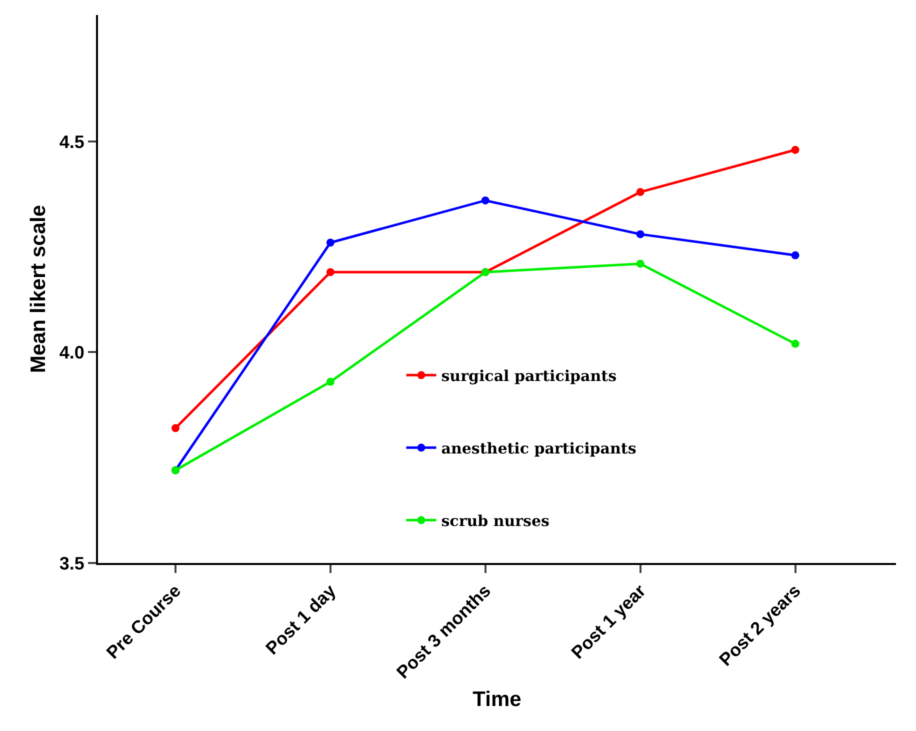 The height and width of the screenshot is (731, 916). I want to click on y-tick-label: 4.5, so click(71, 142).